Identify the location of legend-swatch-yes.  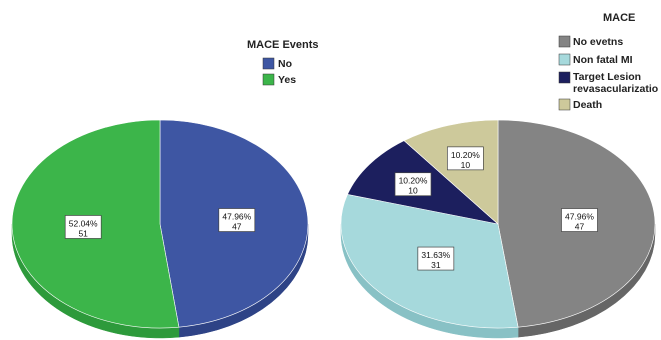
(268, 79).